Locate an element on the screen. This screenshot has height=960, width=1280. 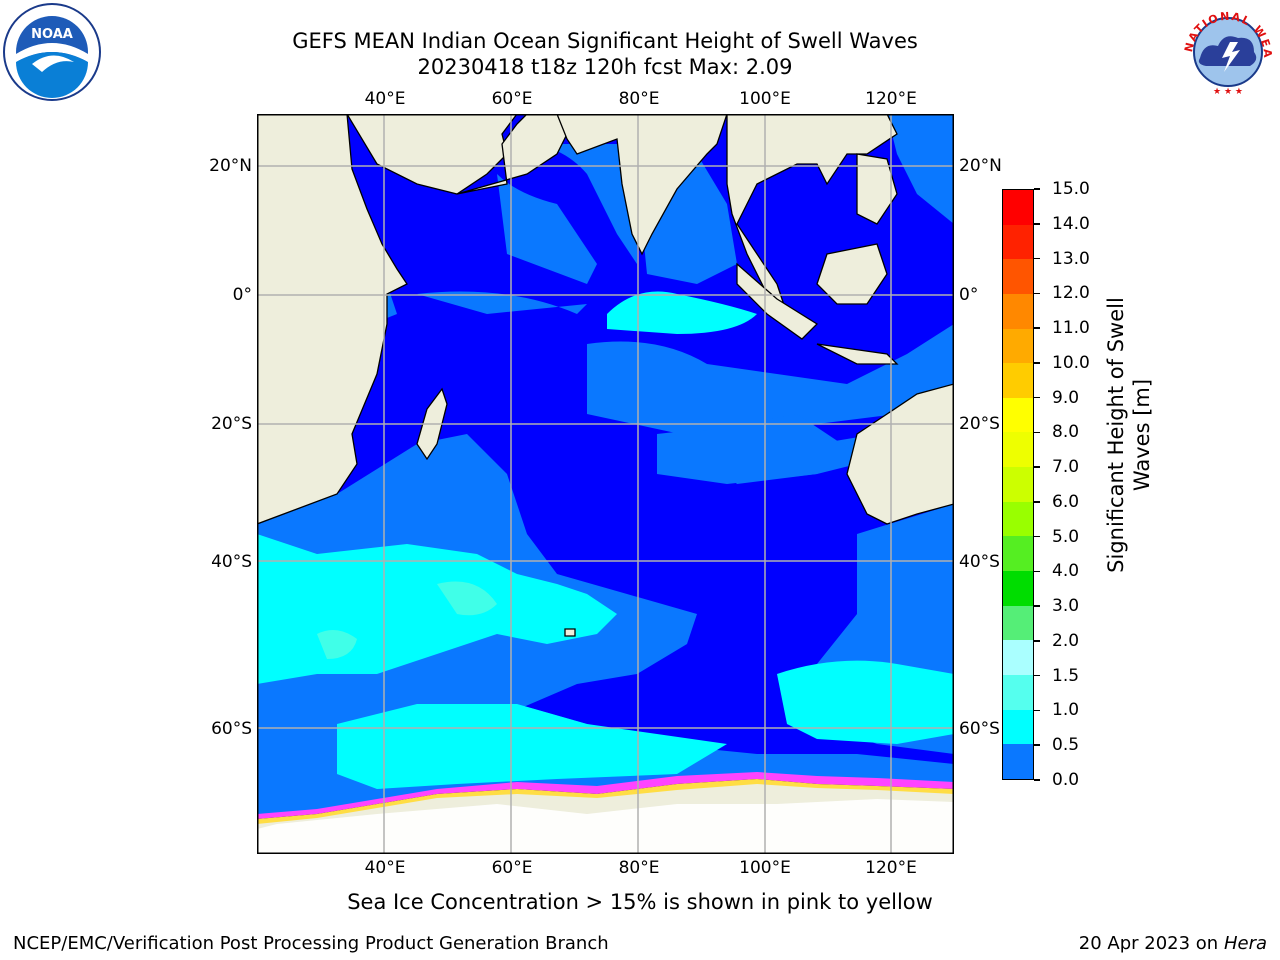
lon-tick-bottom-120E: 120°E is located at coordinates (891, 868).